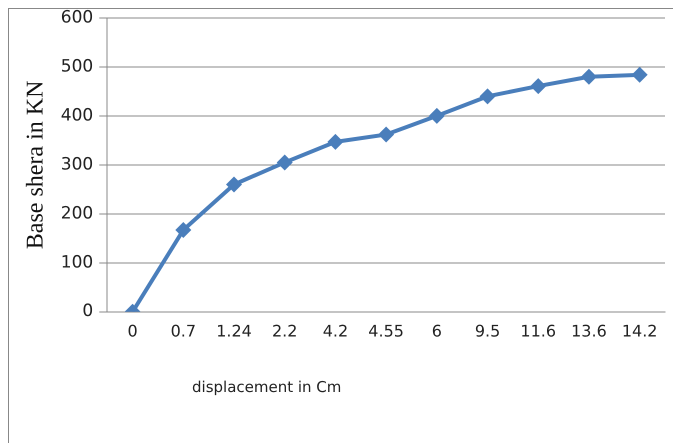 This screenshot has height=443, width=673. I want to click on x-tick-label: 1.24, so click(234, 331).